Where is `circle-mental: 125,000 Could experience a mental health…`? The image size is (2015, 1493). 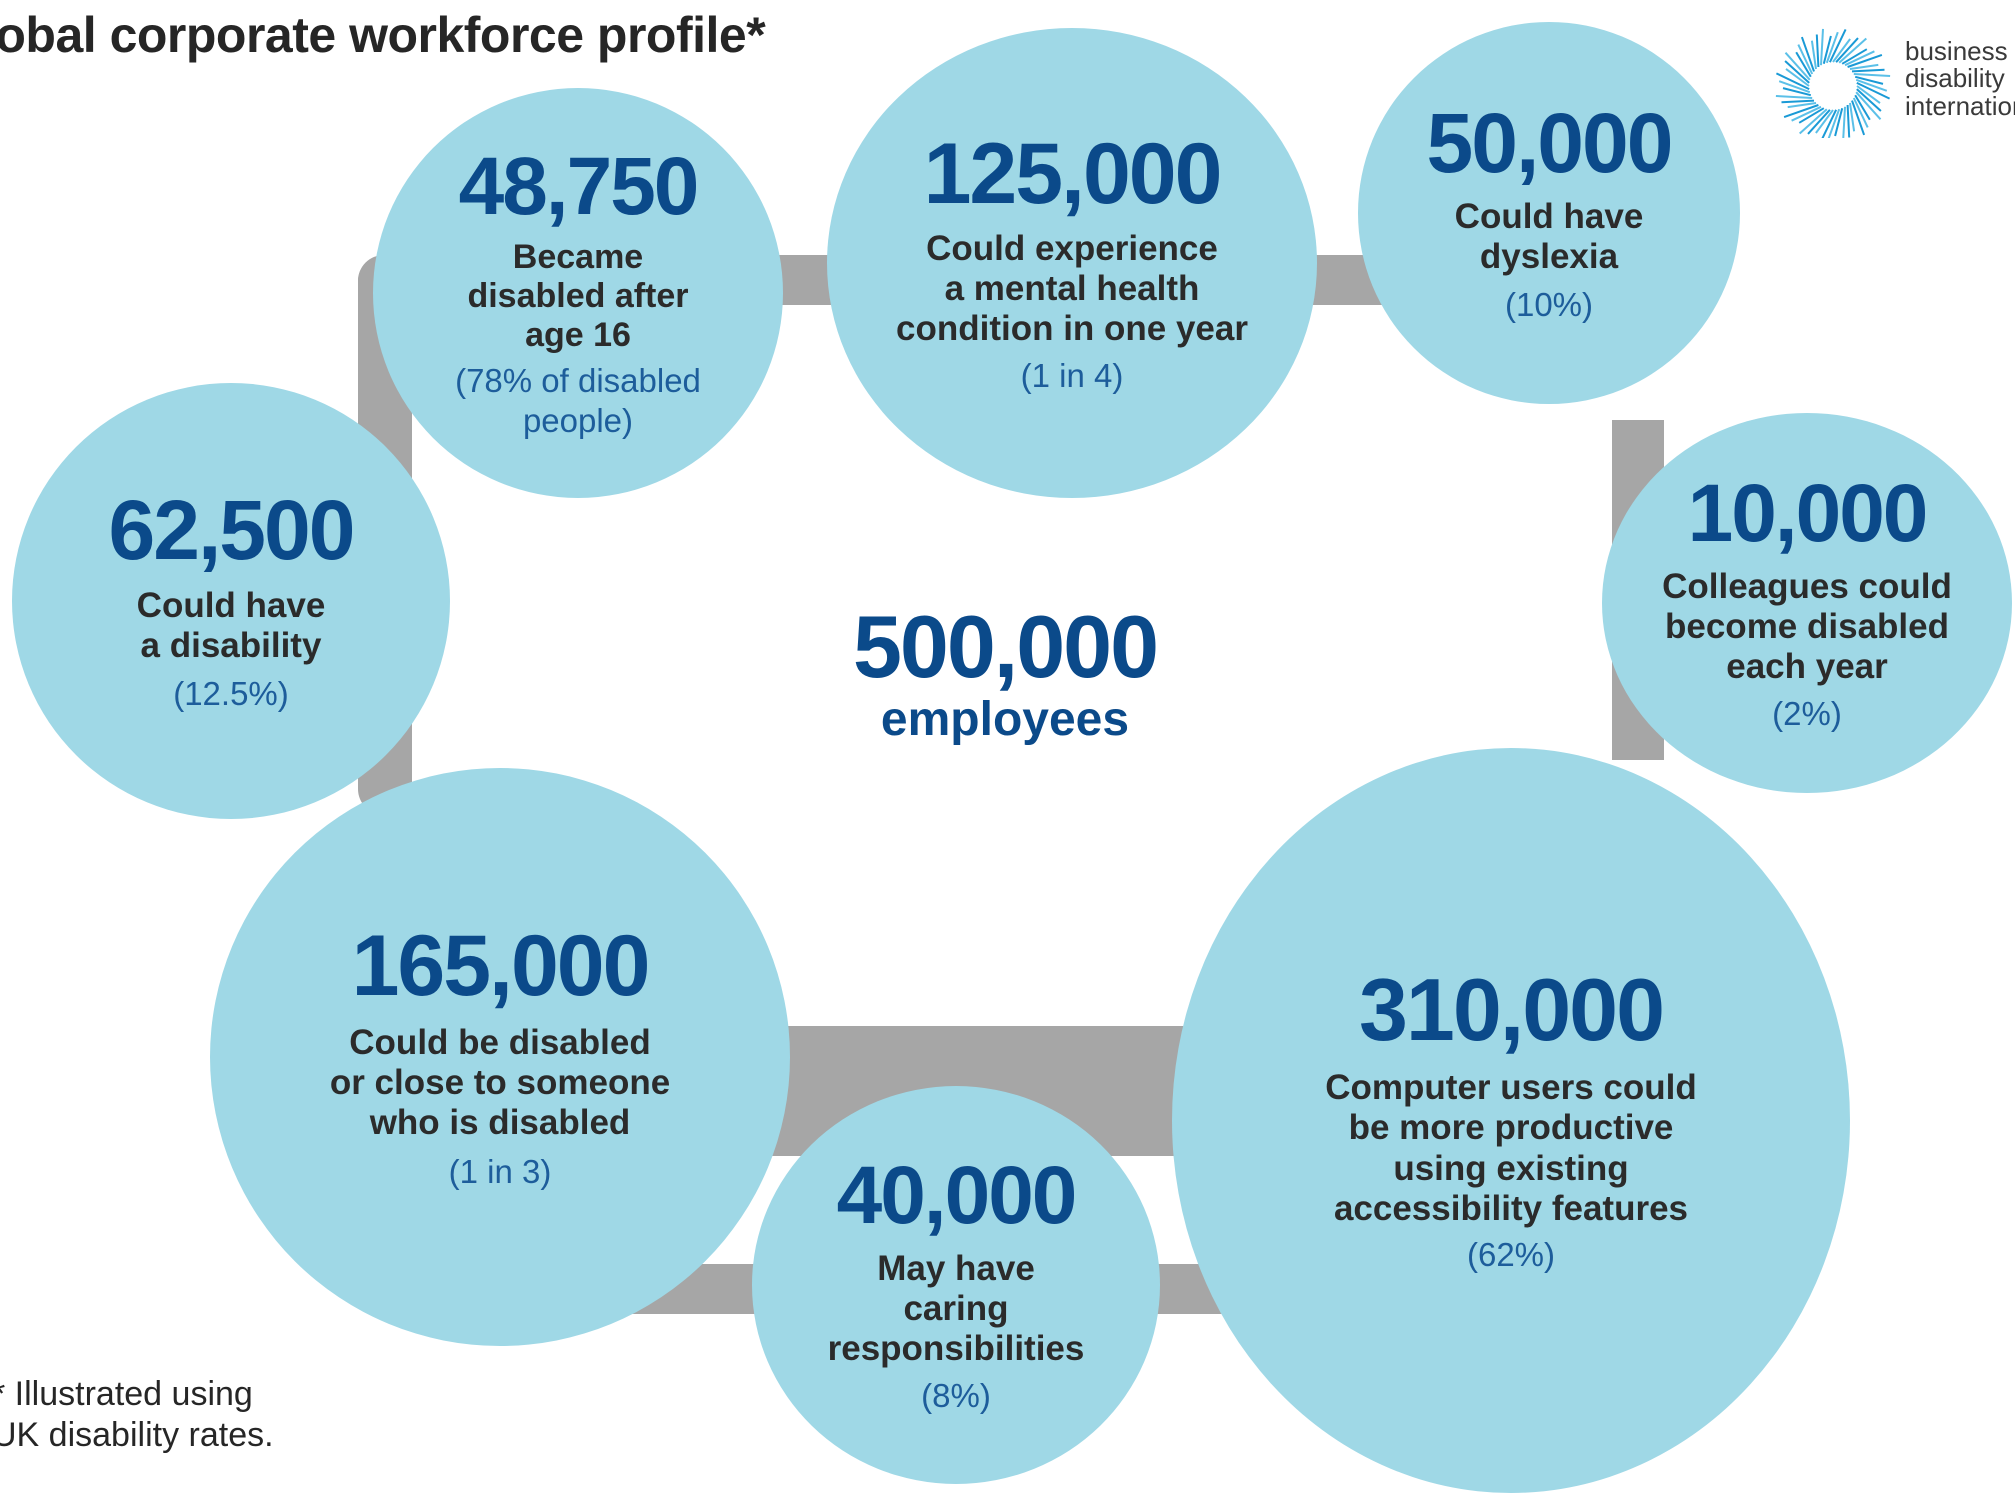 circle-mental: 125,000 Could experience a mental health… is located at coordinates (1072, 263).